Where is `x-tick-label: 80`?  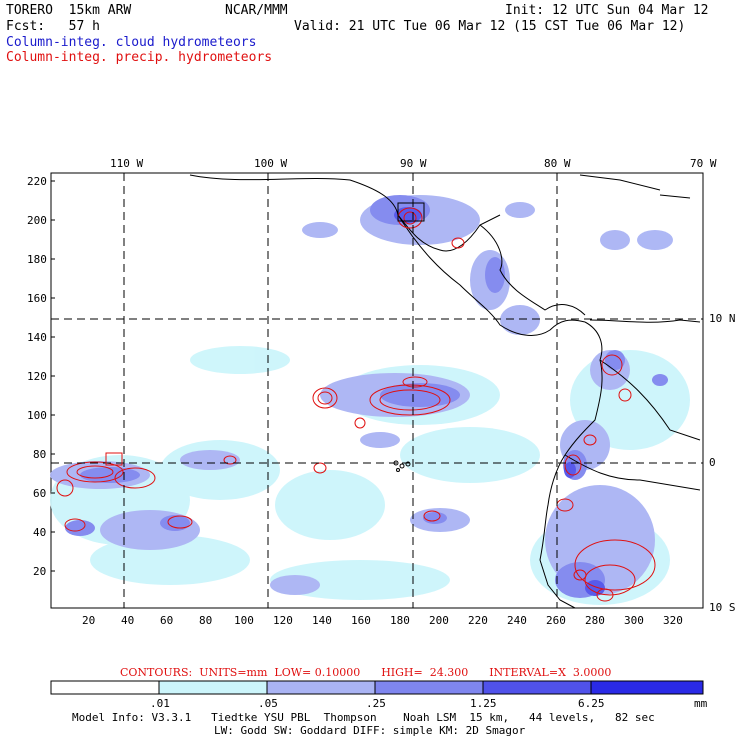
x-tick-label: 80 is located at coordinates (206, 620).